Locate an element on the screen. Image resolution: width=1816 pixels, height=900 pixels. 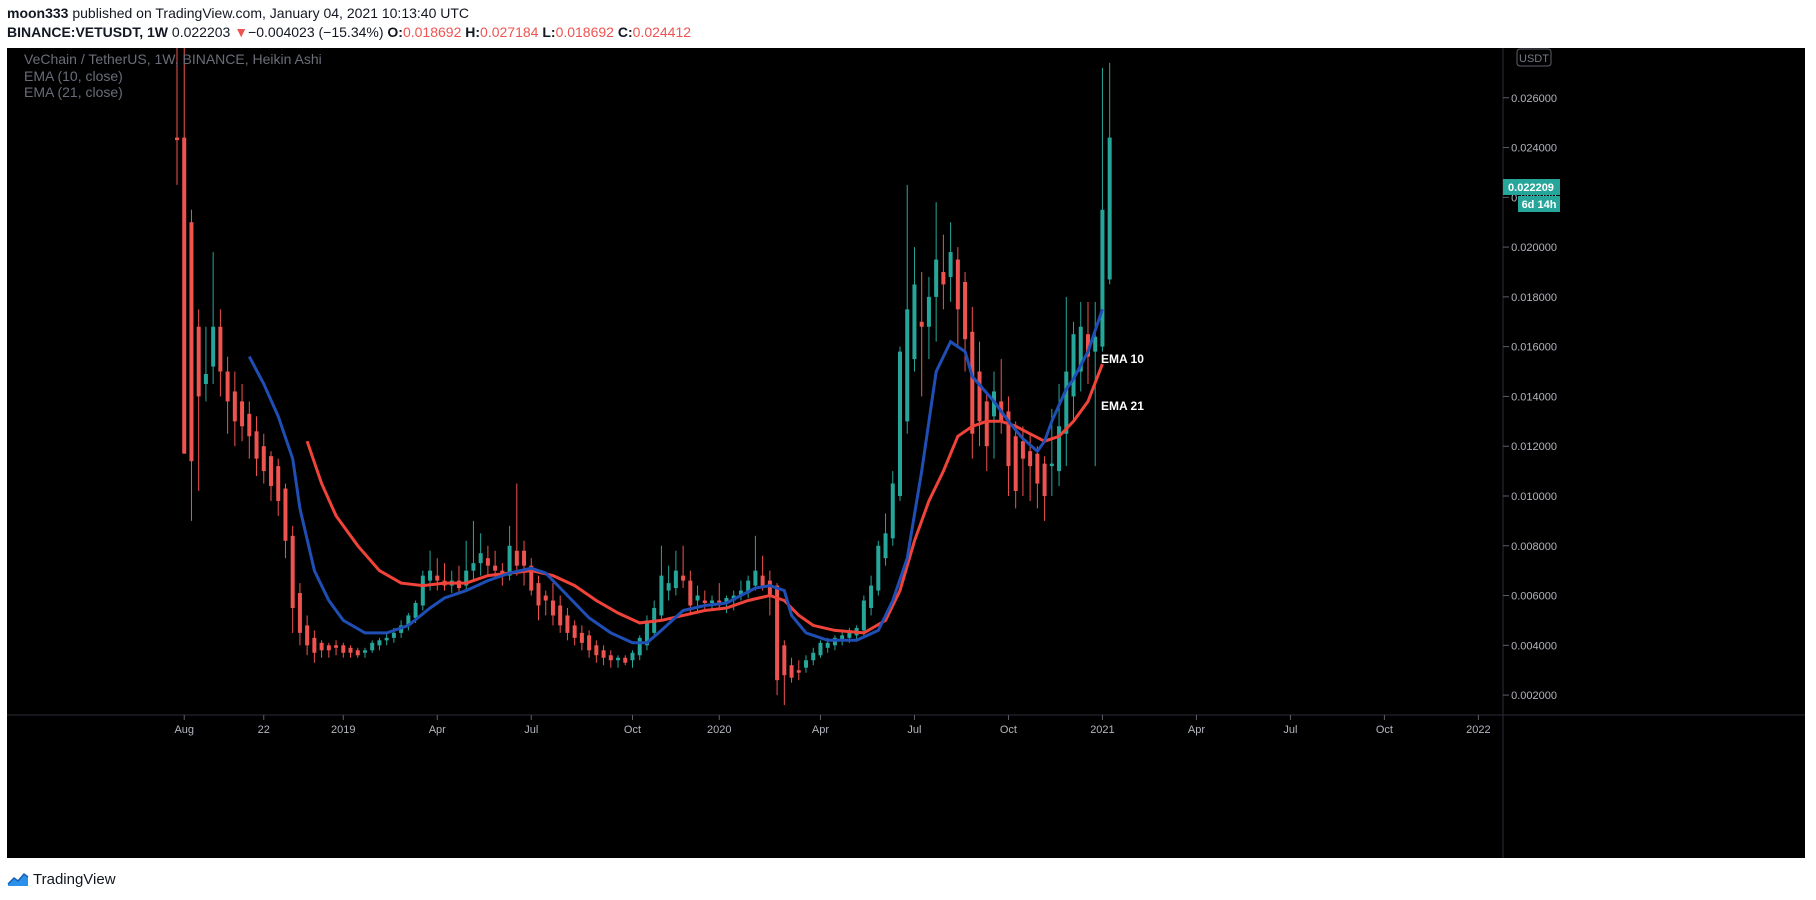
low-label: L: is located at coordinates (549, 32).